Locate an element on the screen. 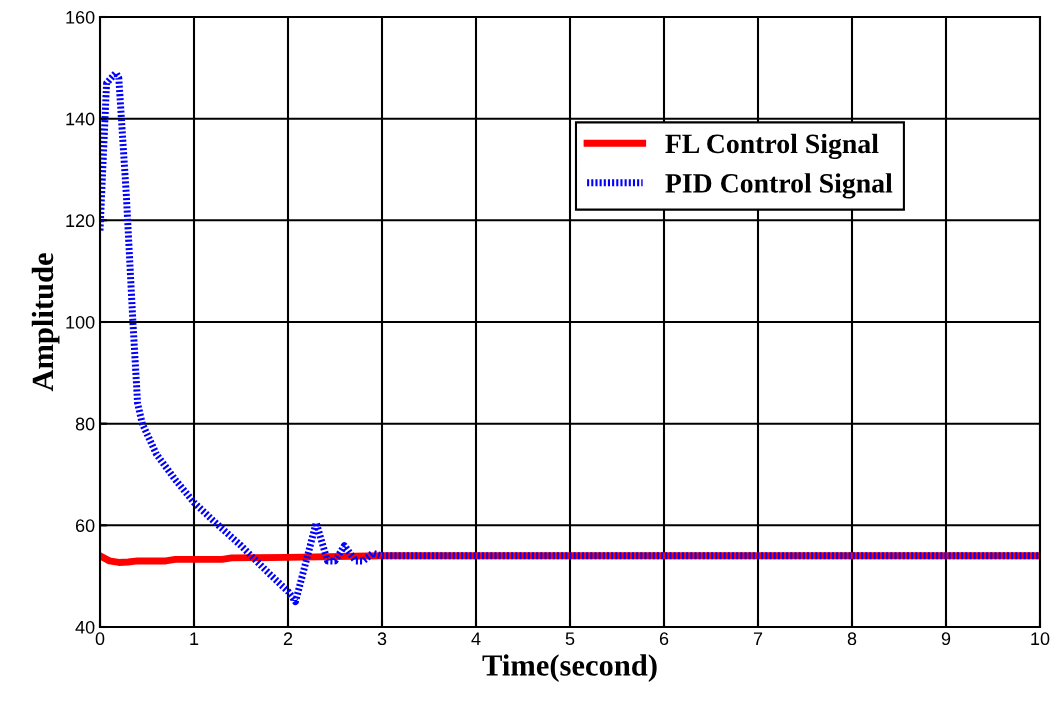 The height and width of the screenshot is (703, 1053). y-tick-label: 120 is located at coordinates (80, 221).